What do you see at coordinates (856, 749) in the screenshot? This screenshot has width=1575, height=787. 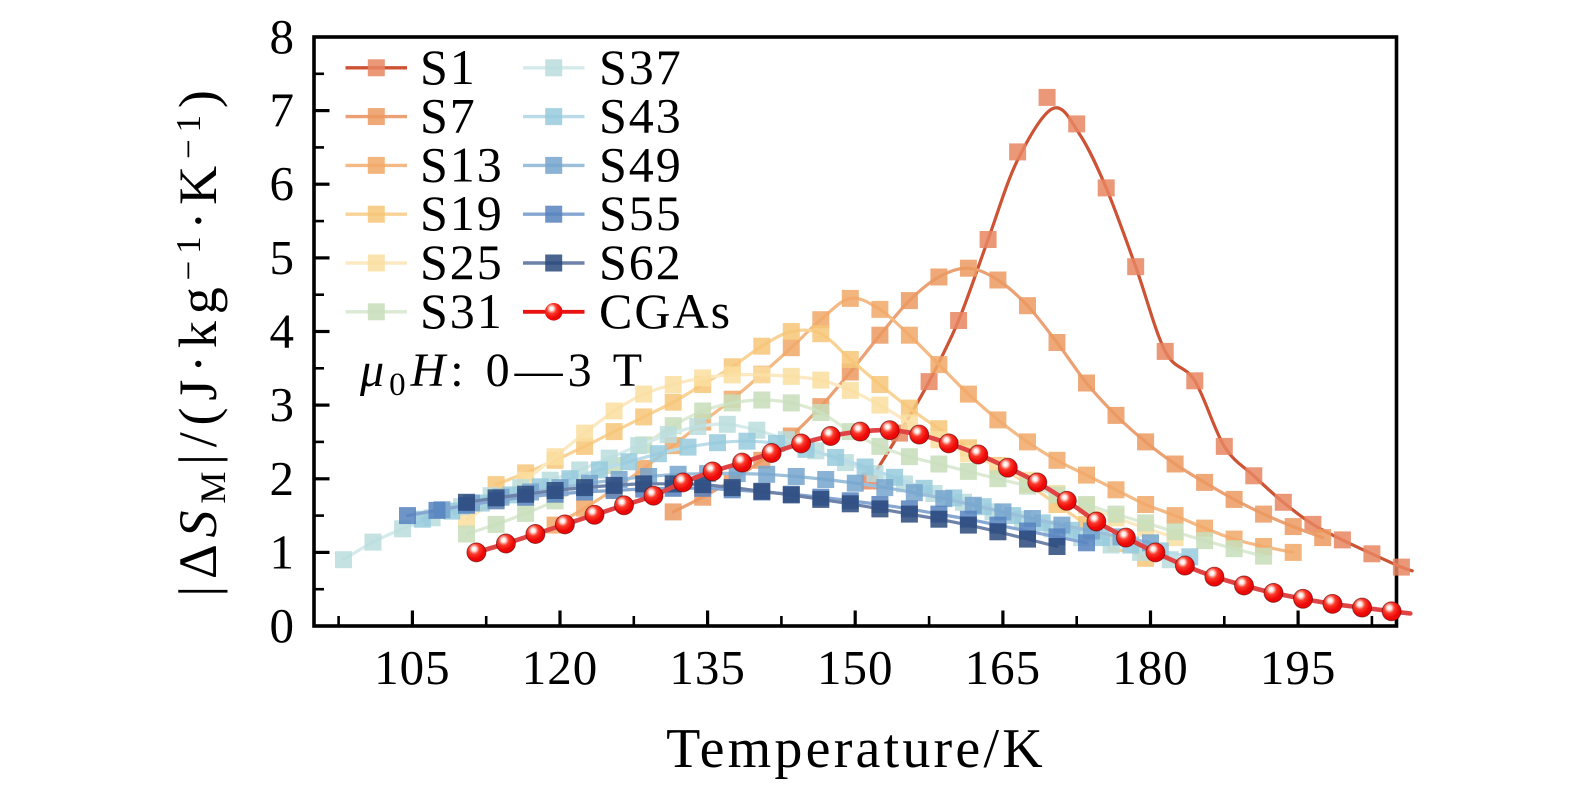 I see `svg-text: Temperature/K` at bounding box center [856, 749].